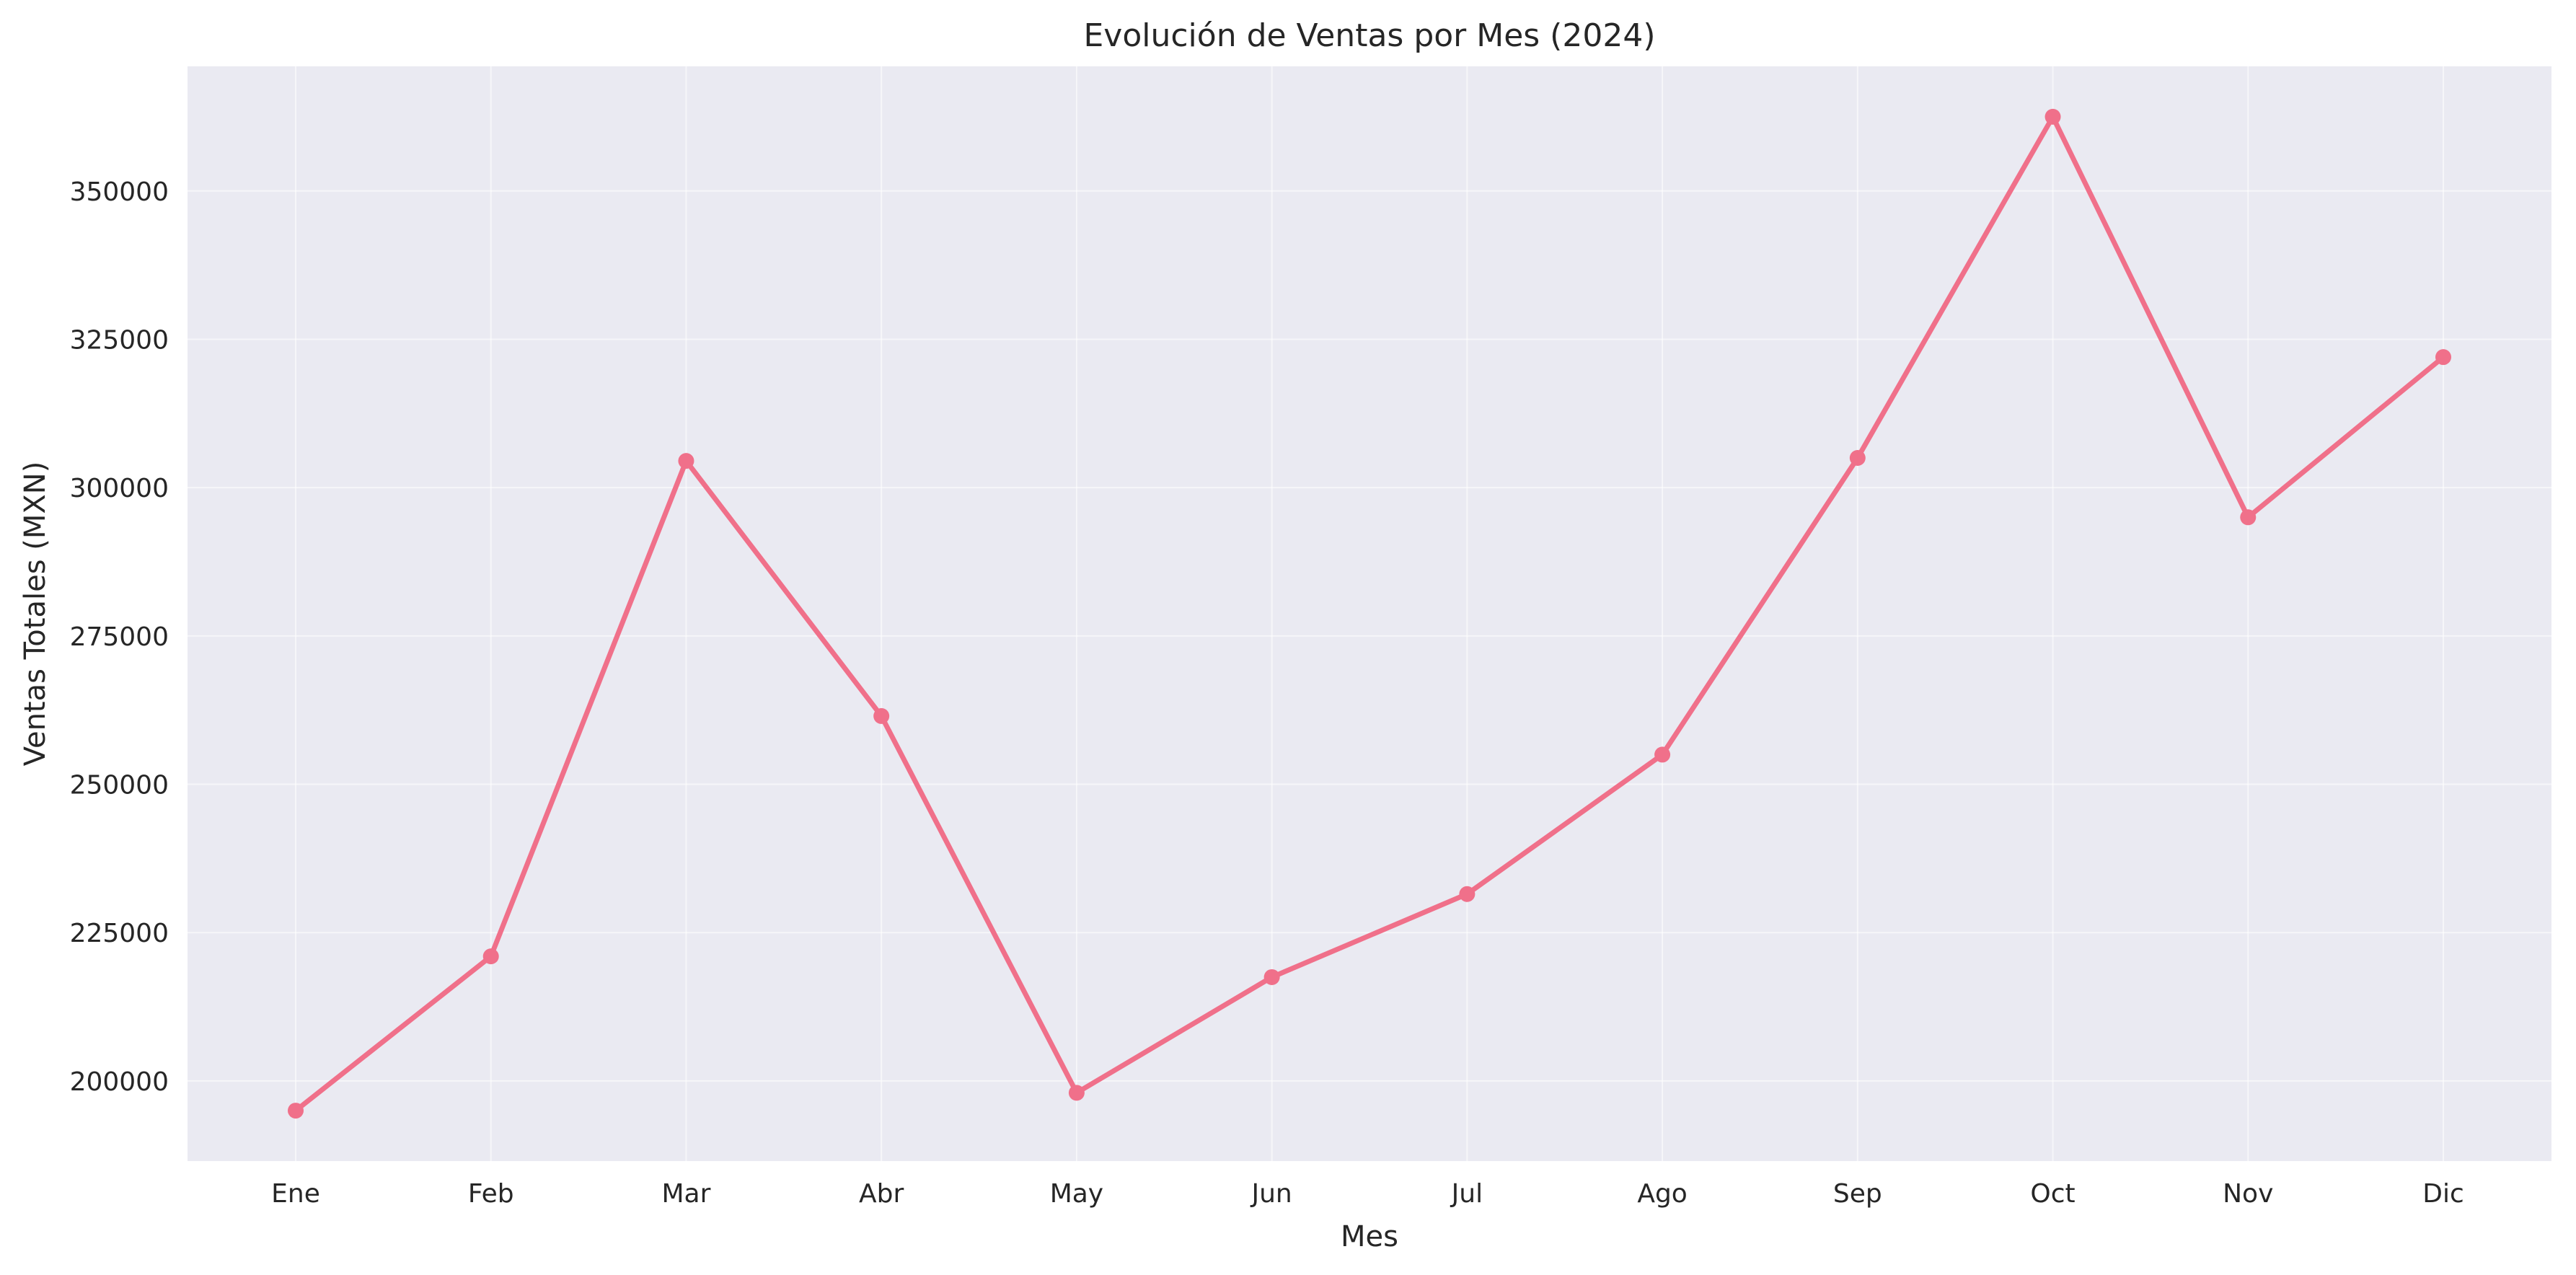  Describe the element at coordinates (119, 785) in the screenshot. I see `y-tick-label: 250000` at that location.